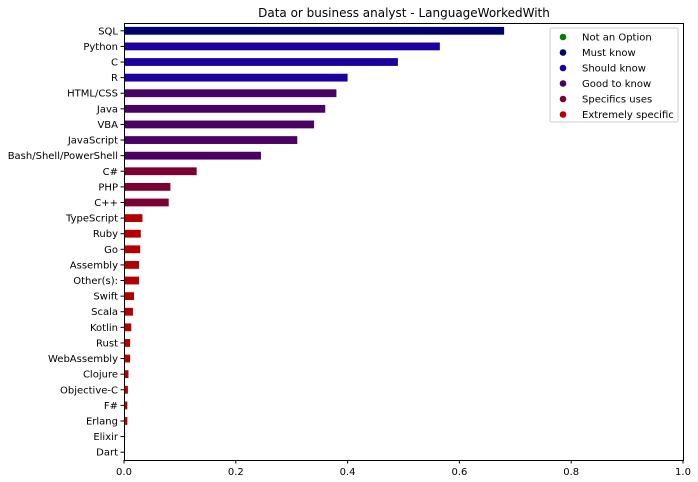 Image resolution: width=698 pixels, height=482 pixels. What do you see at coordinates (609, 53) in the screenshot?
I see `legend-label: Must know` at bounding box center [609, 53].